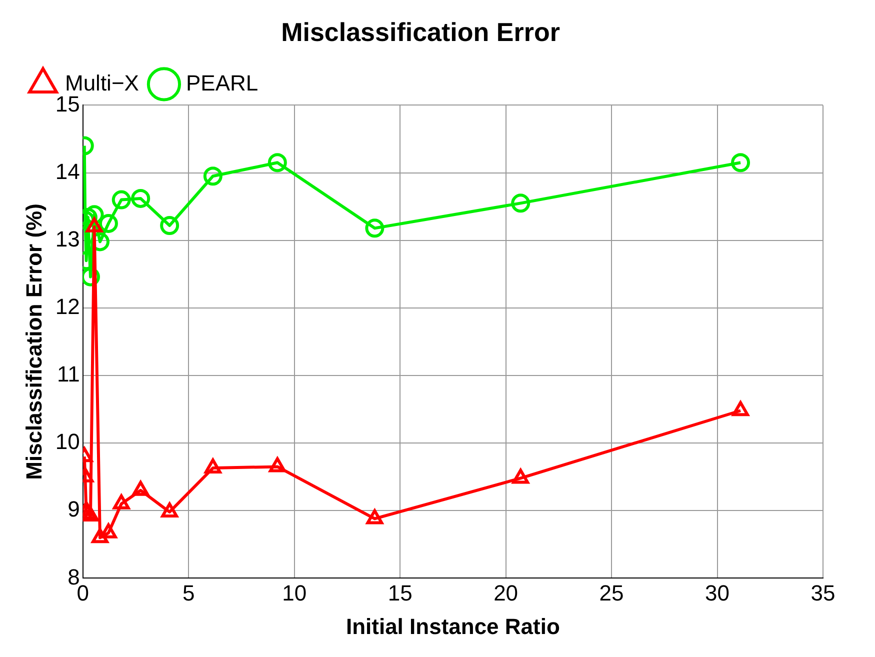 The width and height of the screenshot is (875, 657). I want to click on y-tick-label: 13, so click(67, 239).